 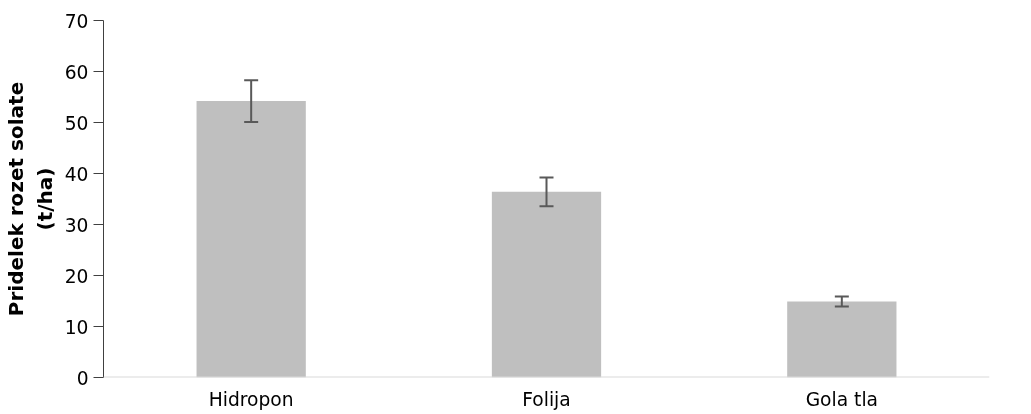 What do you see at coordinates (82, 378) in the screenshot?
I see `y-tick-label: 0` at bounding box center [82, 378].